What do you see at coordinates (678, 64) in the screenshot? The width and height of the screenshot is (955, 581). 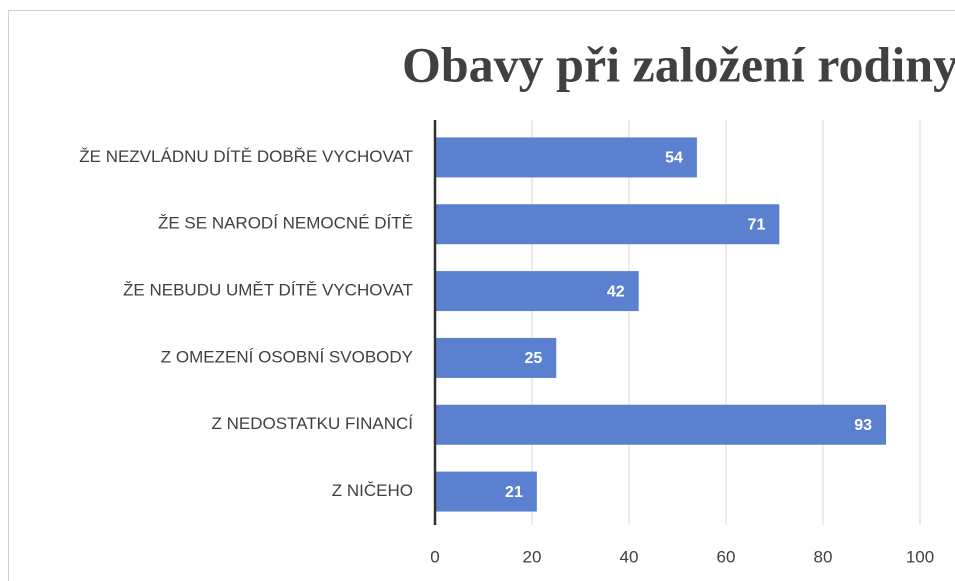 I see `chart-title: Obavy při založení rodiny` at bounding box center [678, 64].